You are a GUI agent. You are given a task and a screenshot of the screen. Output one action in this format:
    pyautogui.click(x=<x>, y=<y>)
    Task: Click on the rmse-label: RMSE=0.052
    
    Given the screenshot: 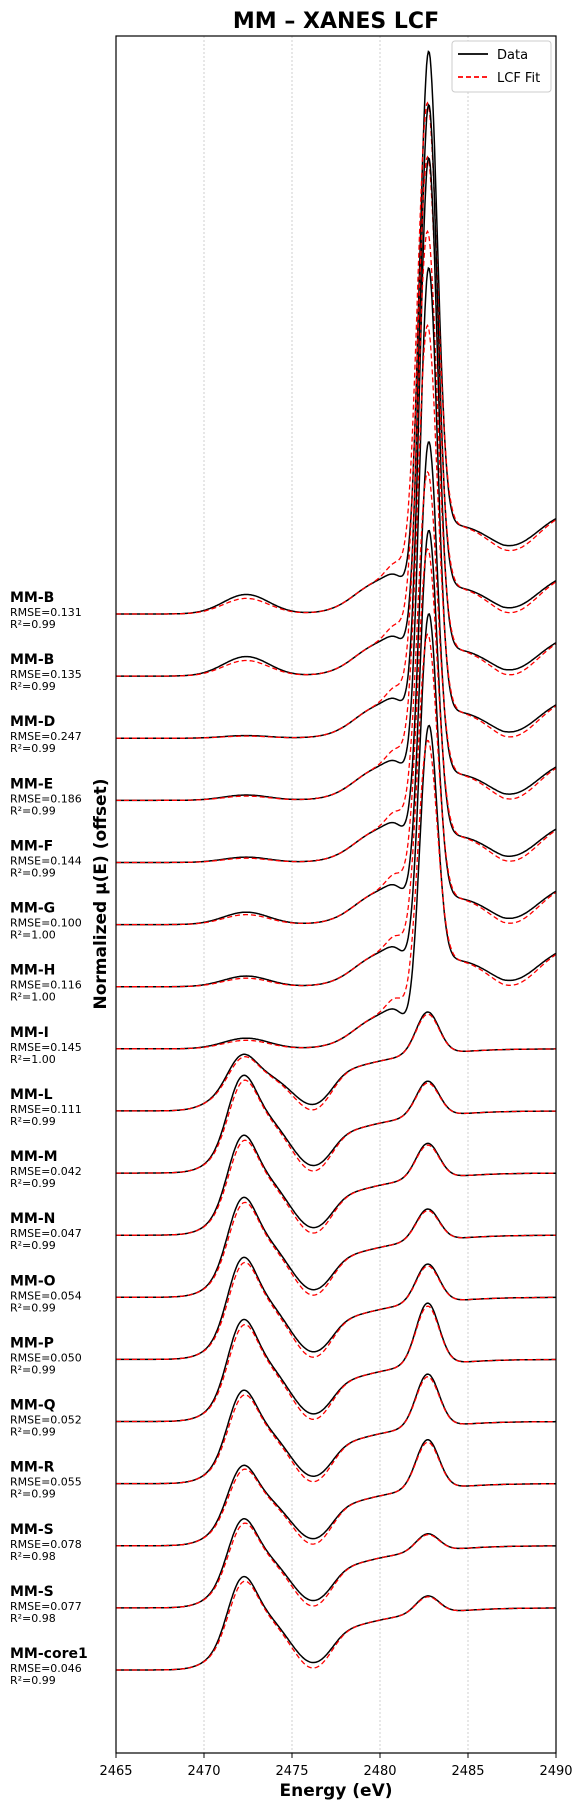 What is the action you would take?
    pyautogui.click(x=46, y=1420)
    